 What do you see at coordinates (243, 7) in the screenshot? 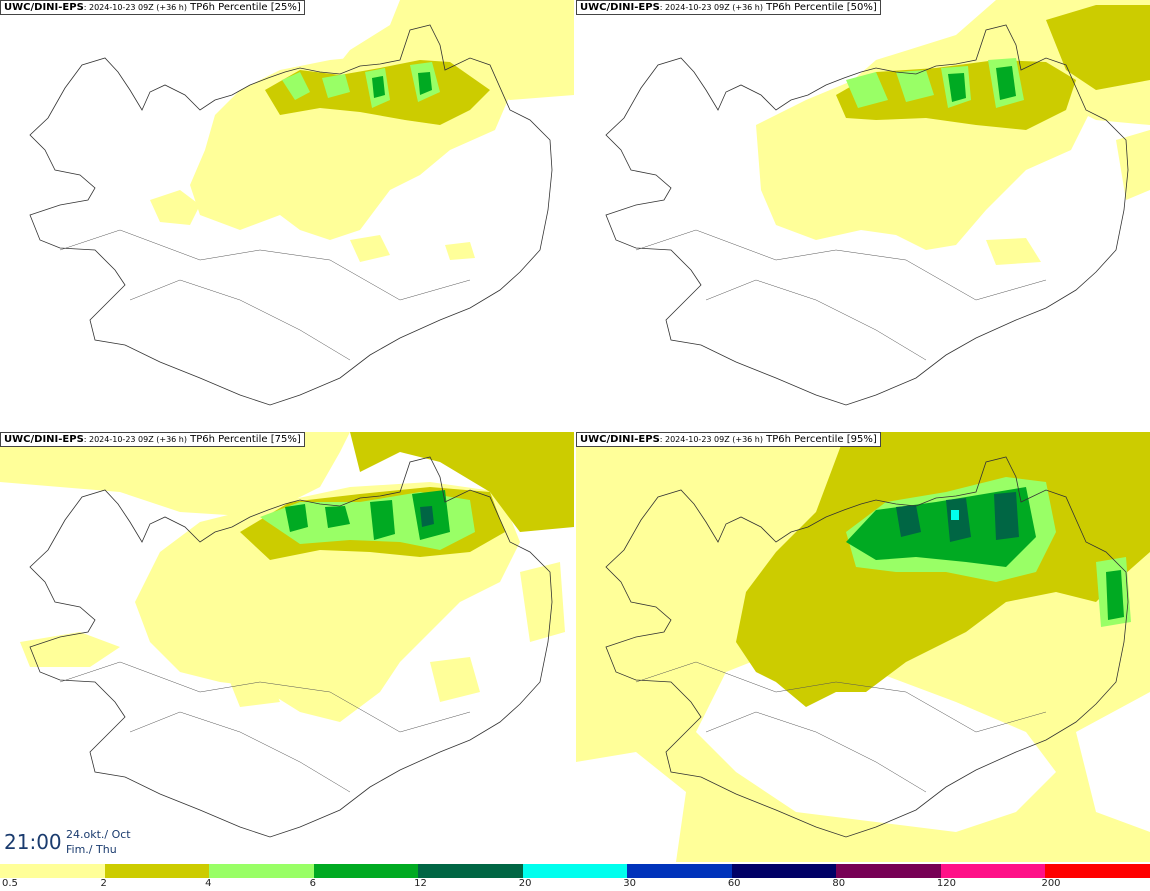
I see `product-name: TP6h Percentile [25%]` at bounding box center [243, 7].